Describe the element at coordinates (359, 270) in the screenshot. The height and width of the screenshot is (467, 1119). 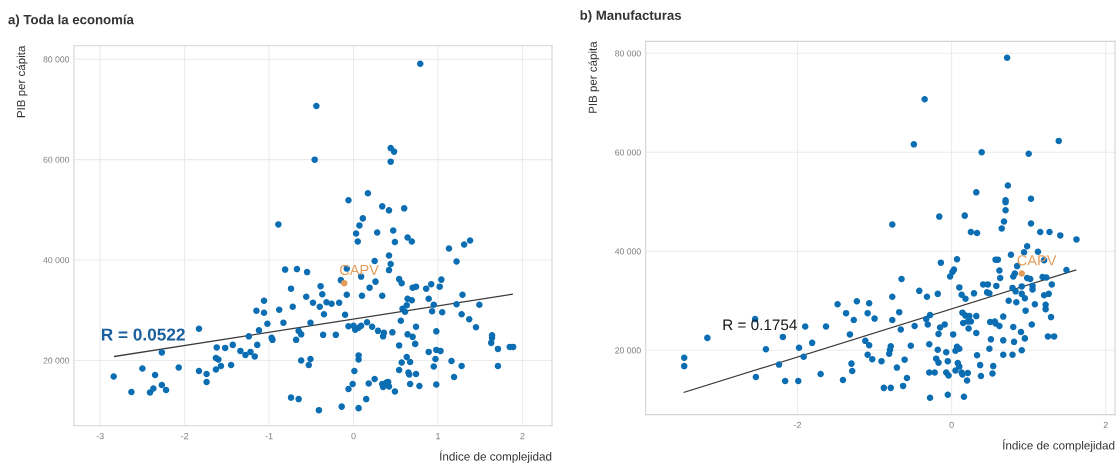
I see `series-label: CAPV` at that location.